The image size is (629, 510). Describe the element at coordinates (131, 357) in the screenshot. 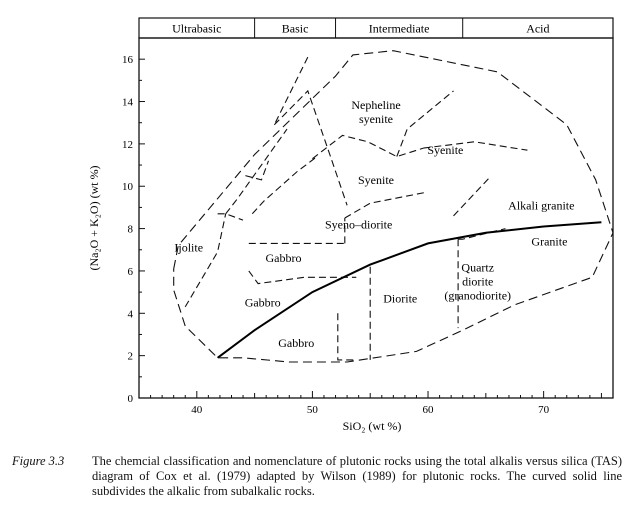

I see `y-tick-label: 2` at that location.